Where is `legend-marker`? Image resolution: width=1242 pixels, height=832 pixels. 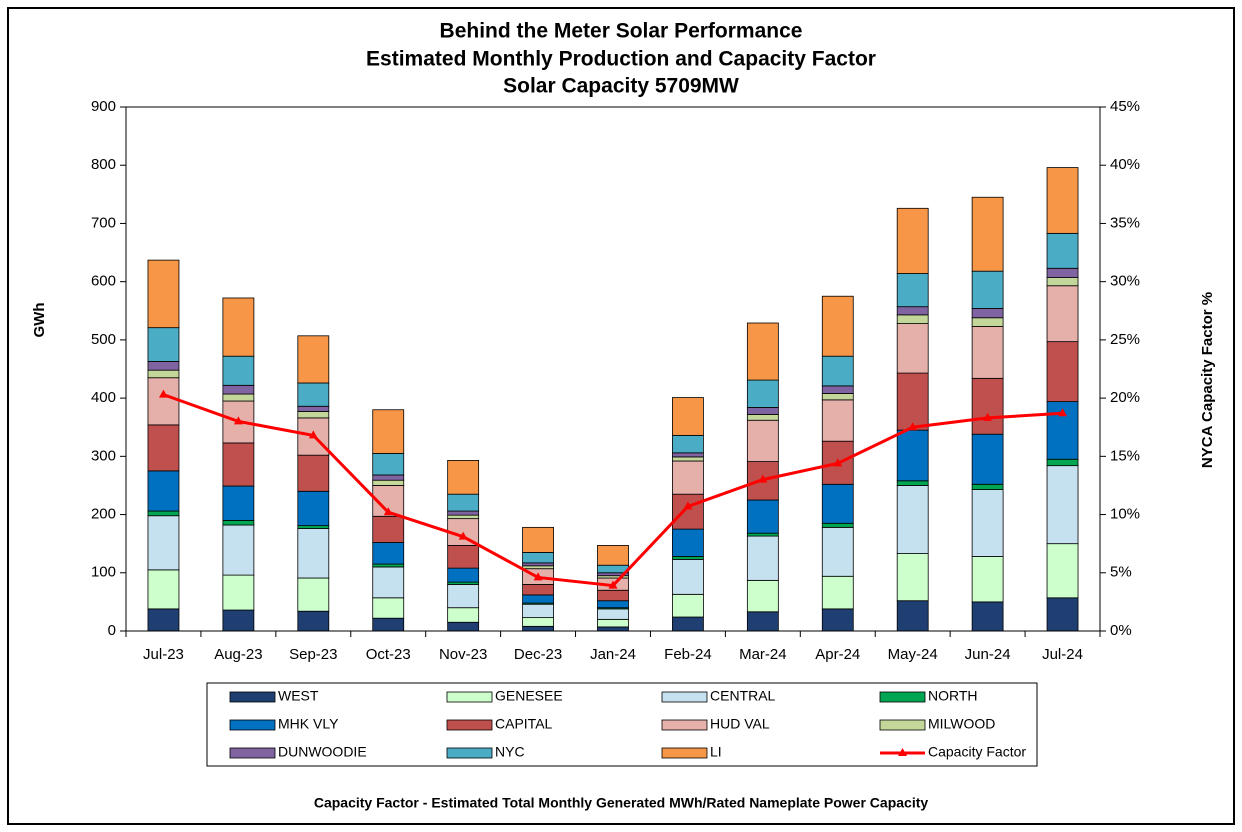 legend-marker is located at coordinates (902, 752).